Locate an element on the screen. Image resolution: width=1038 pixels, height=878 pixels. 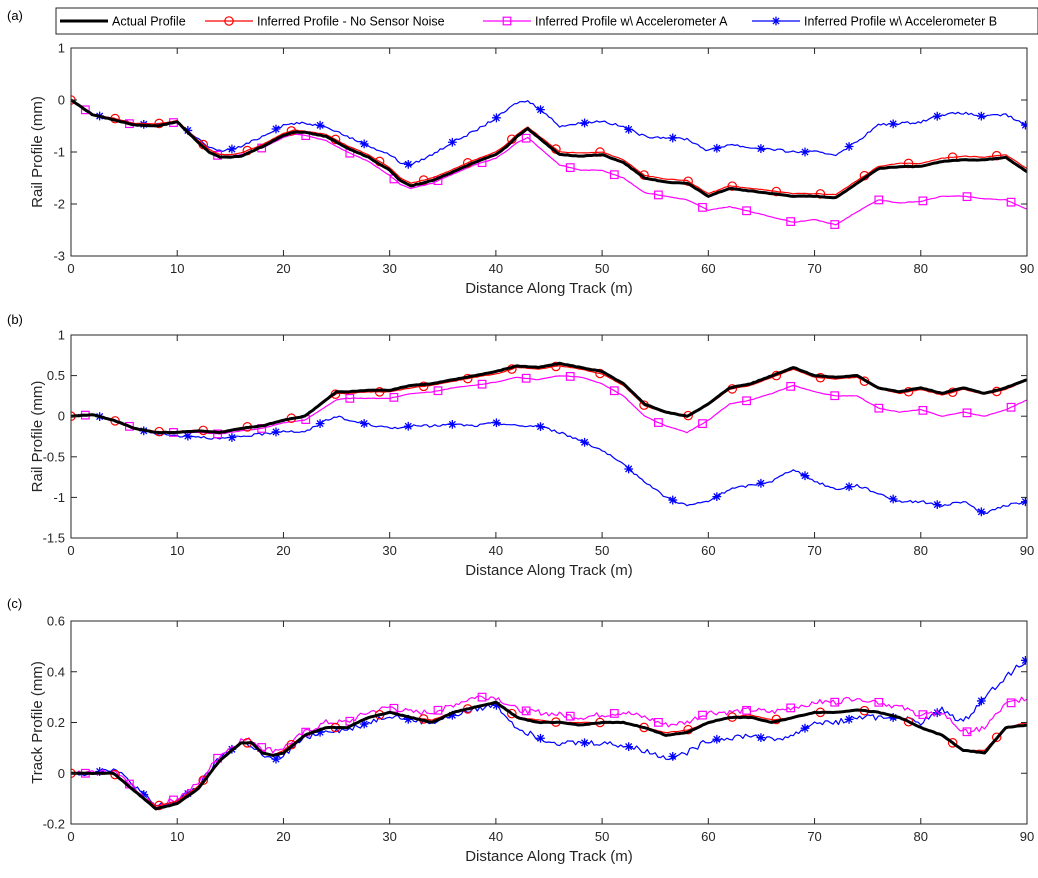
plot-area is located at coordinates (549, 162).